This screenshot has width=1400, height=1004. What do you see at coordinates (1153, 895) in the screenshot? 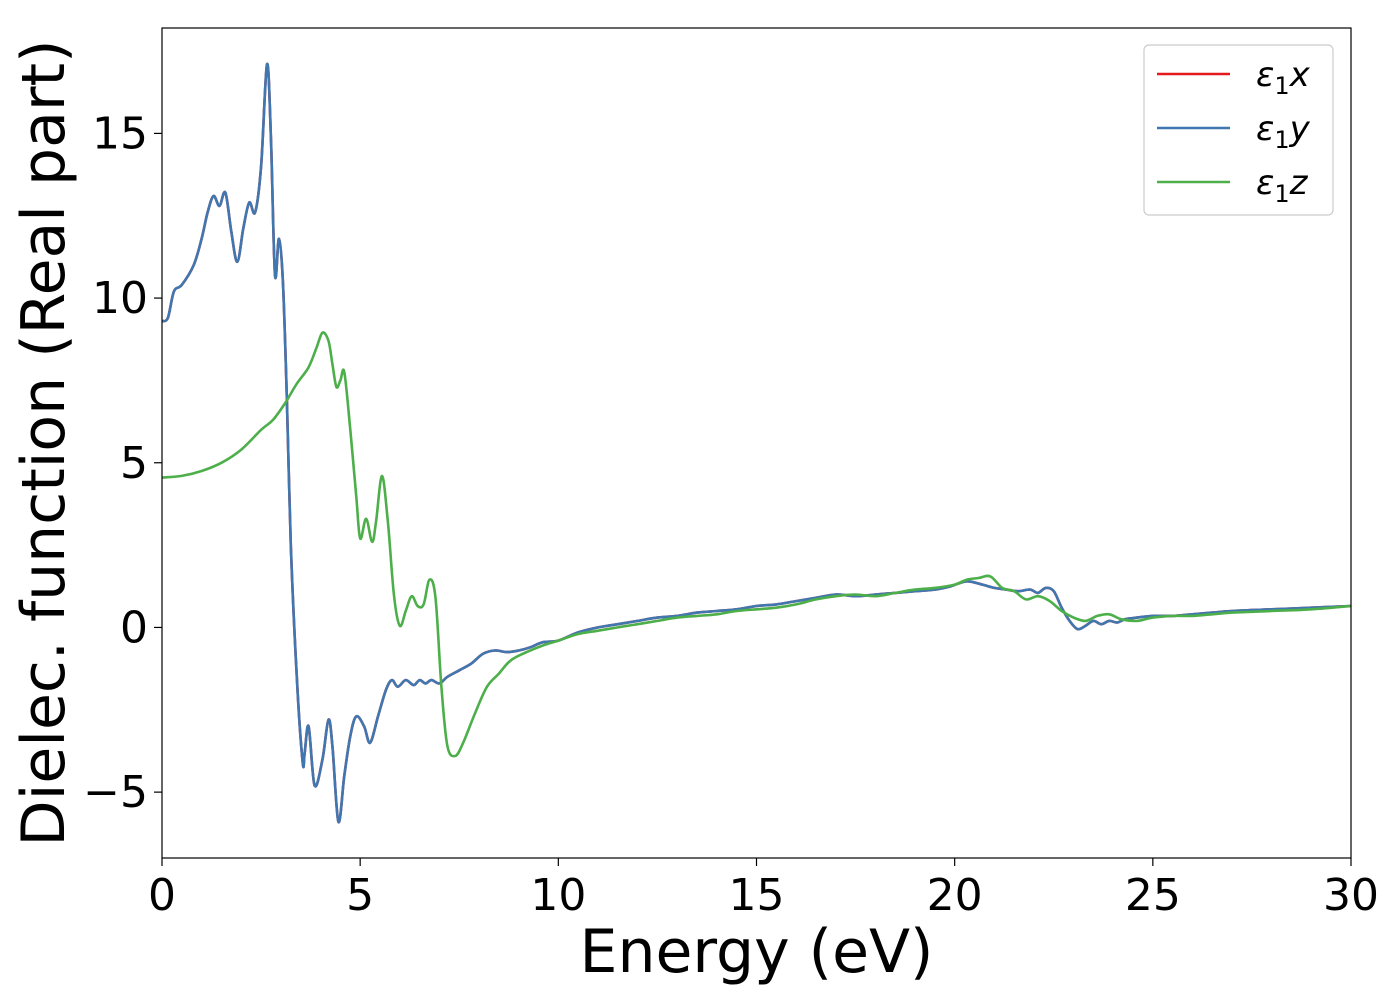
I see `x-tick-label: 25` at bounding box center [1153, 895].